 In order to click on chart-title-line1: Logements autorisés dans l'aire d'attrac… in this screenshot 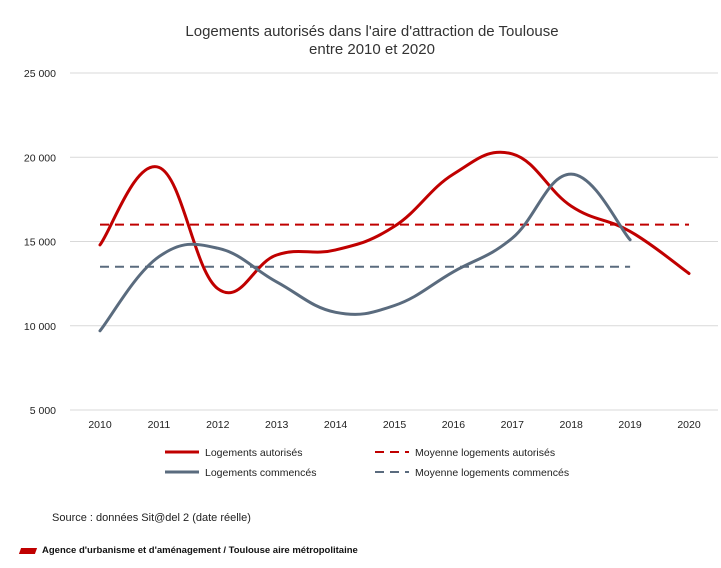, I will do `click(371, 31)`.